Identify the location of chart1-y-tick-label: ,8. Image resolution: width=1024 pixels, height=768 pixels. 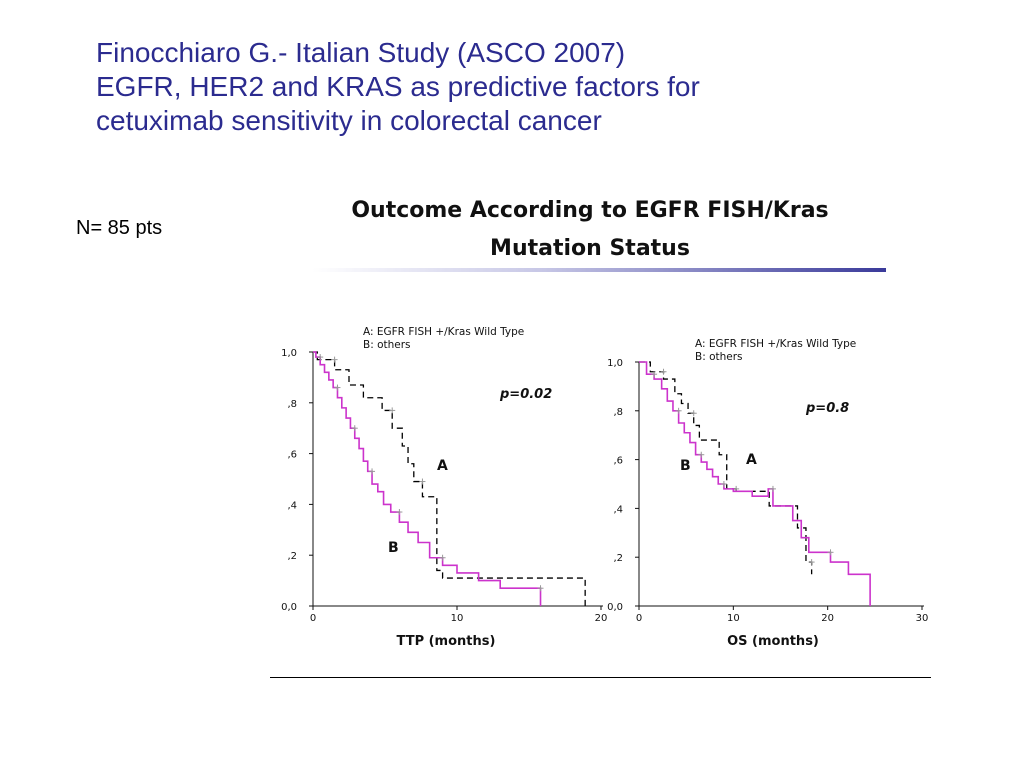
(292, 404).